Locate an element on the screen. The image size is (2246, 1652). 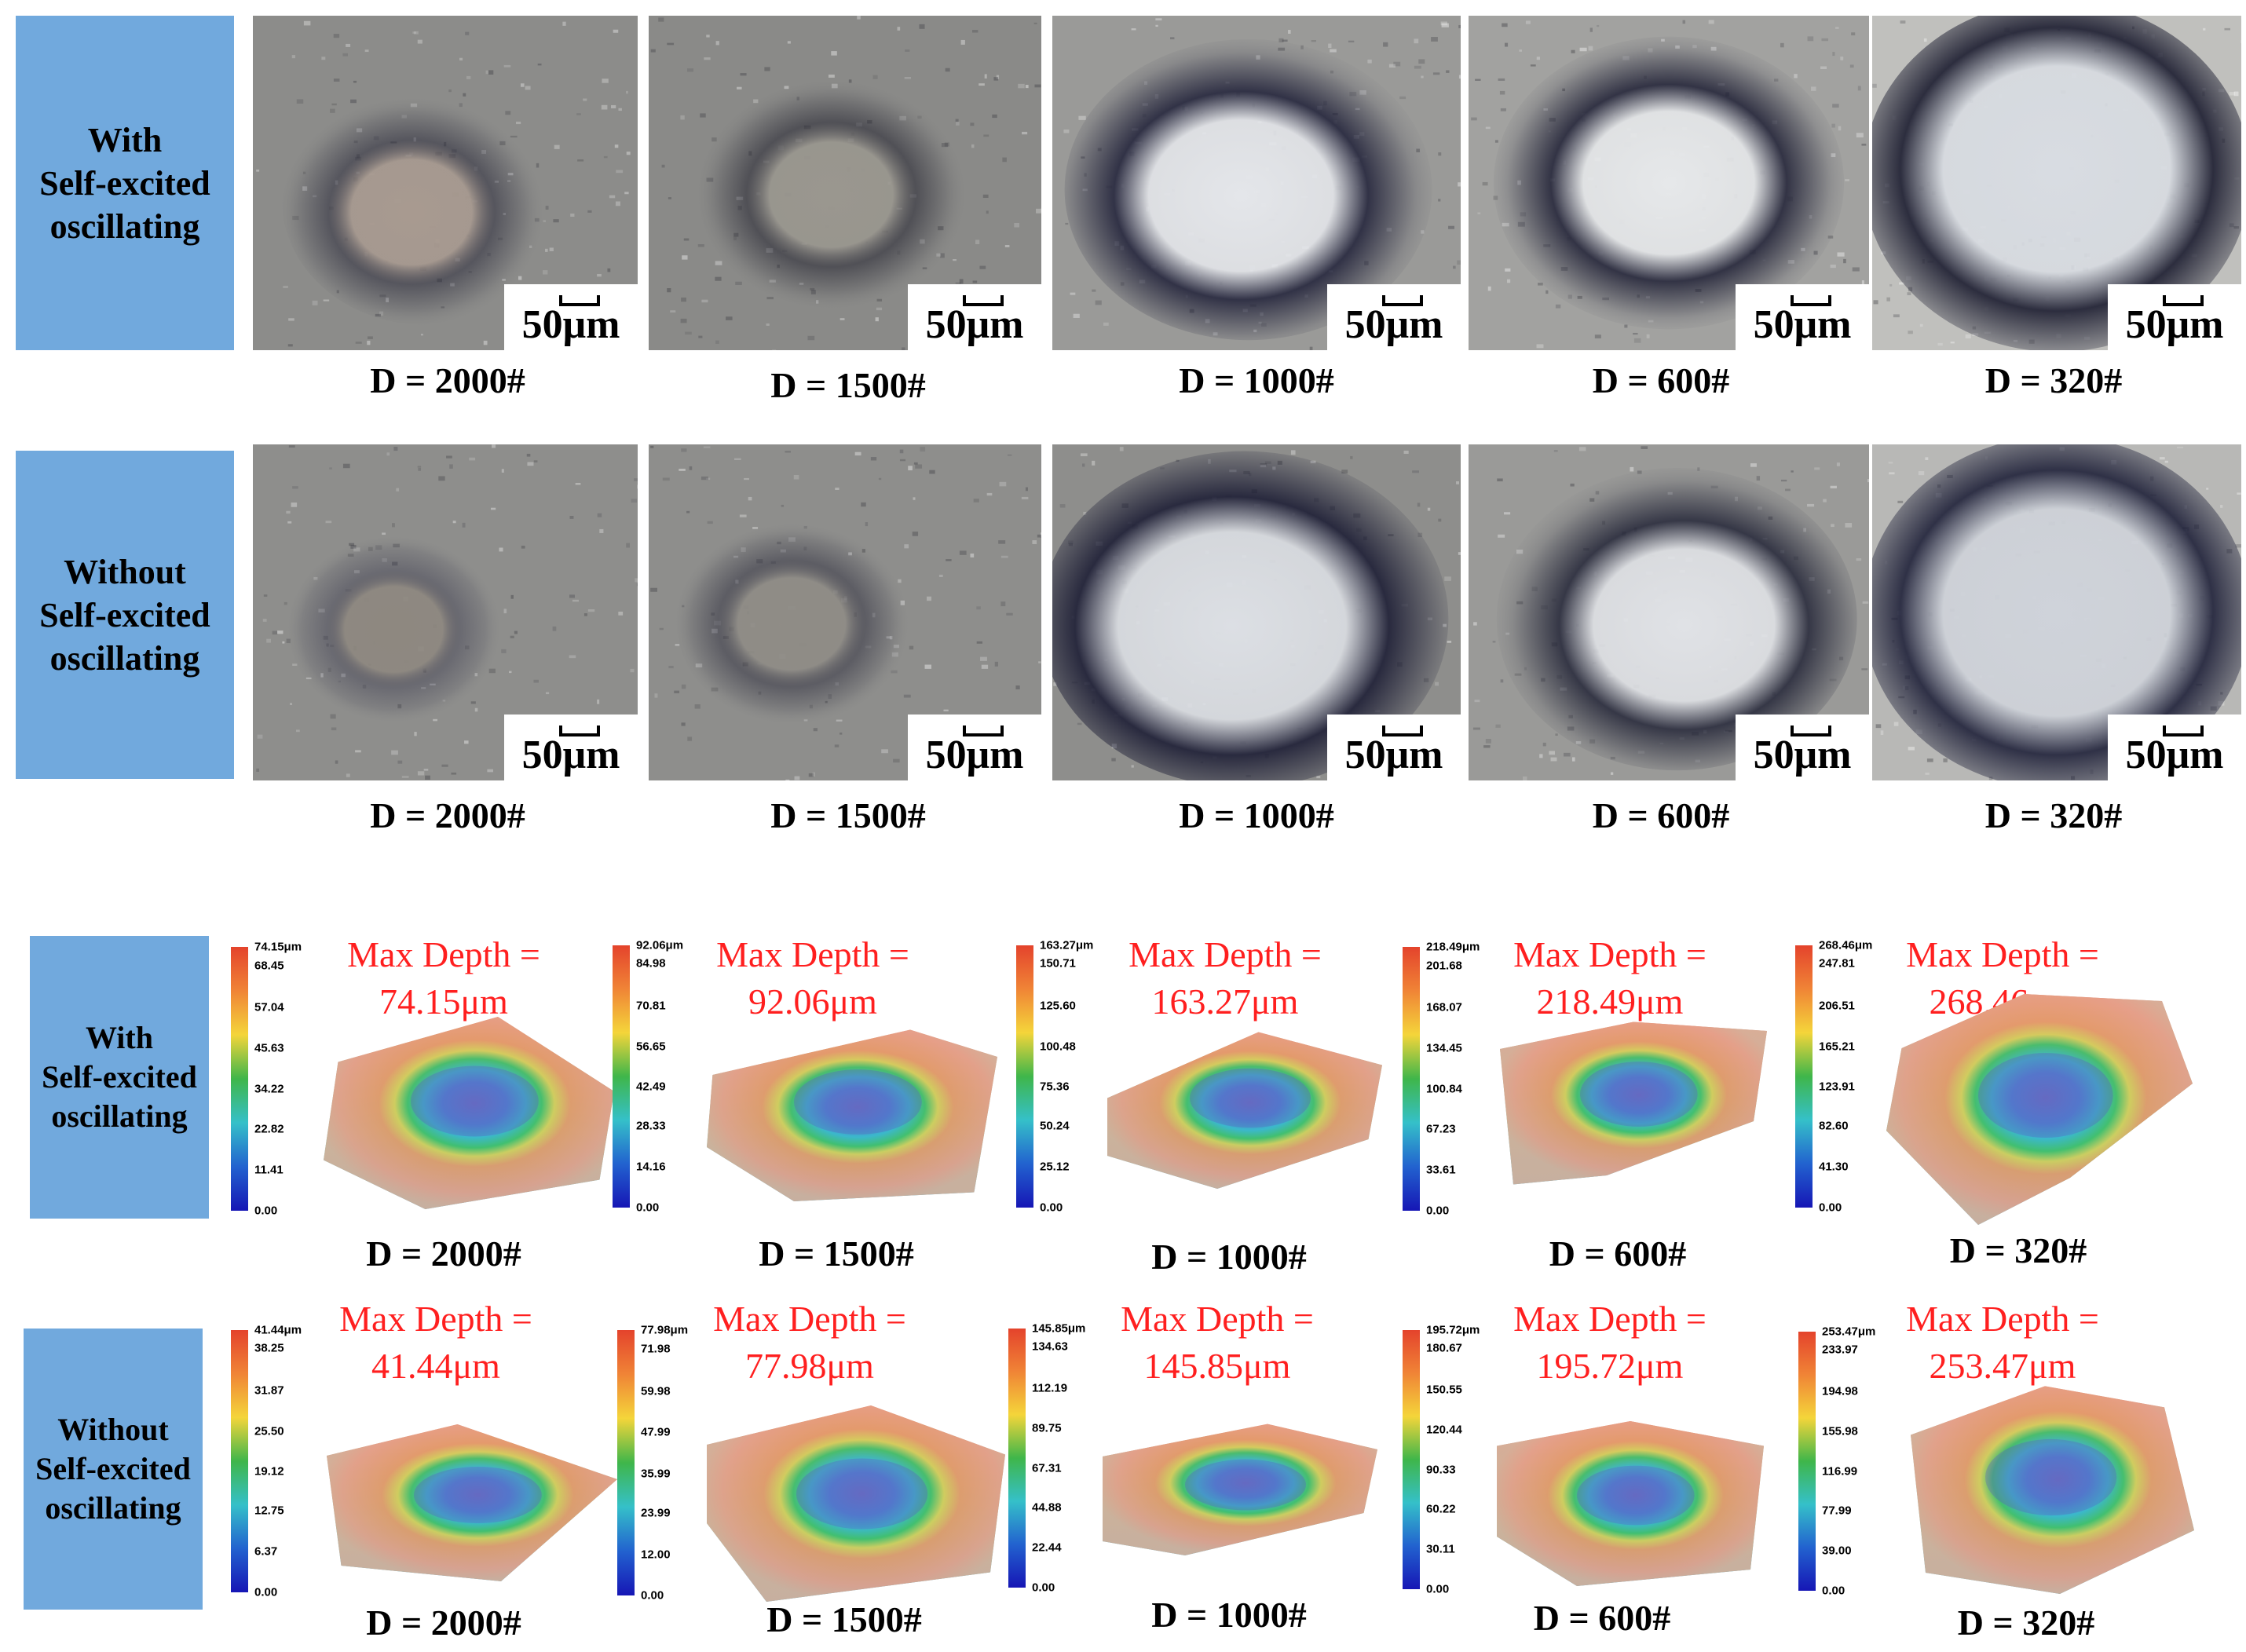
row-label-micro-with: With Self-excited oscillating is located at coordinates (125, 183).